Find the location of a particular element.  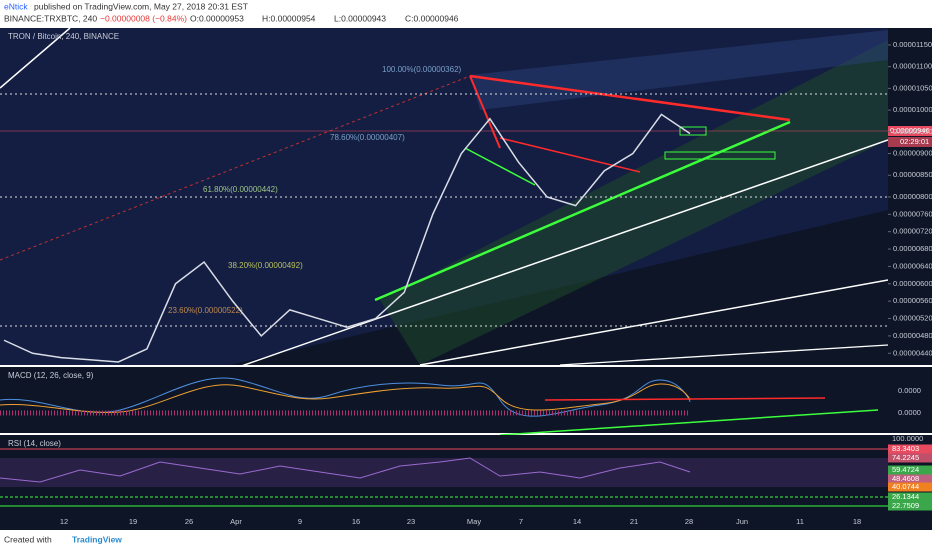

footer-created: Created with is located at coordinates (28, 539).